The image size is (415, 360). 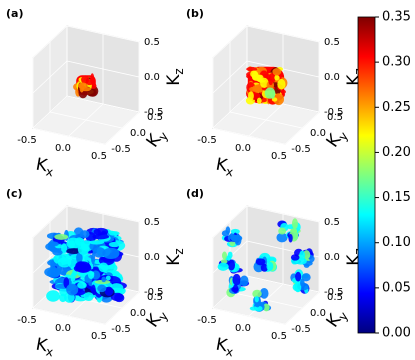 What do you see at coordinates (396, 287) in the screenshot?
I see `colorbar-tick-label: 0.05` at bounding box center [396, 287].